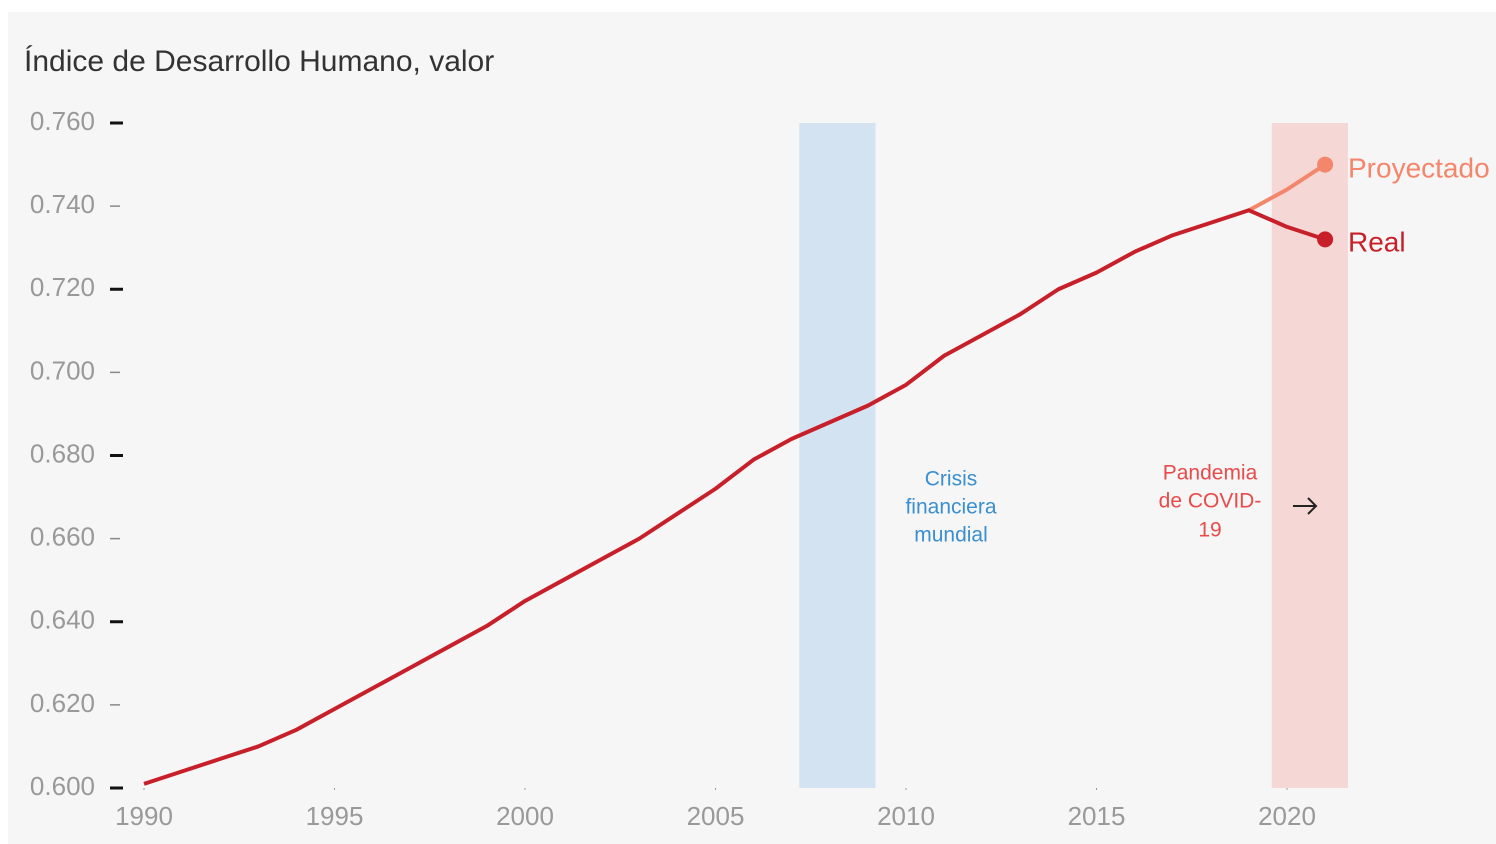  I want to click on annotation: de COVID-, so click(1210, 501).